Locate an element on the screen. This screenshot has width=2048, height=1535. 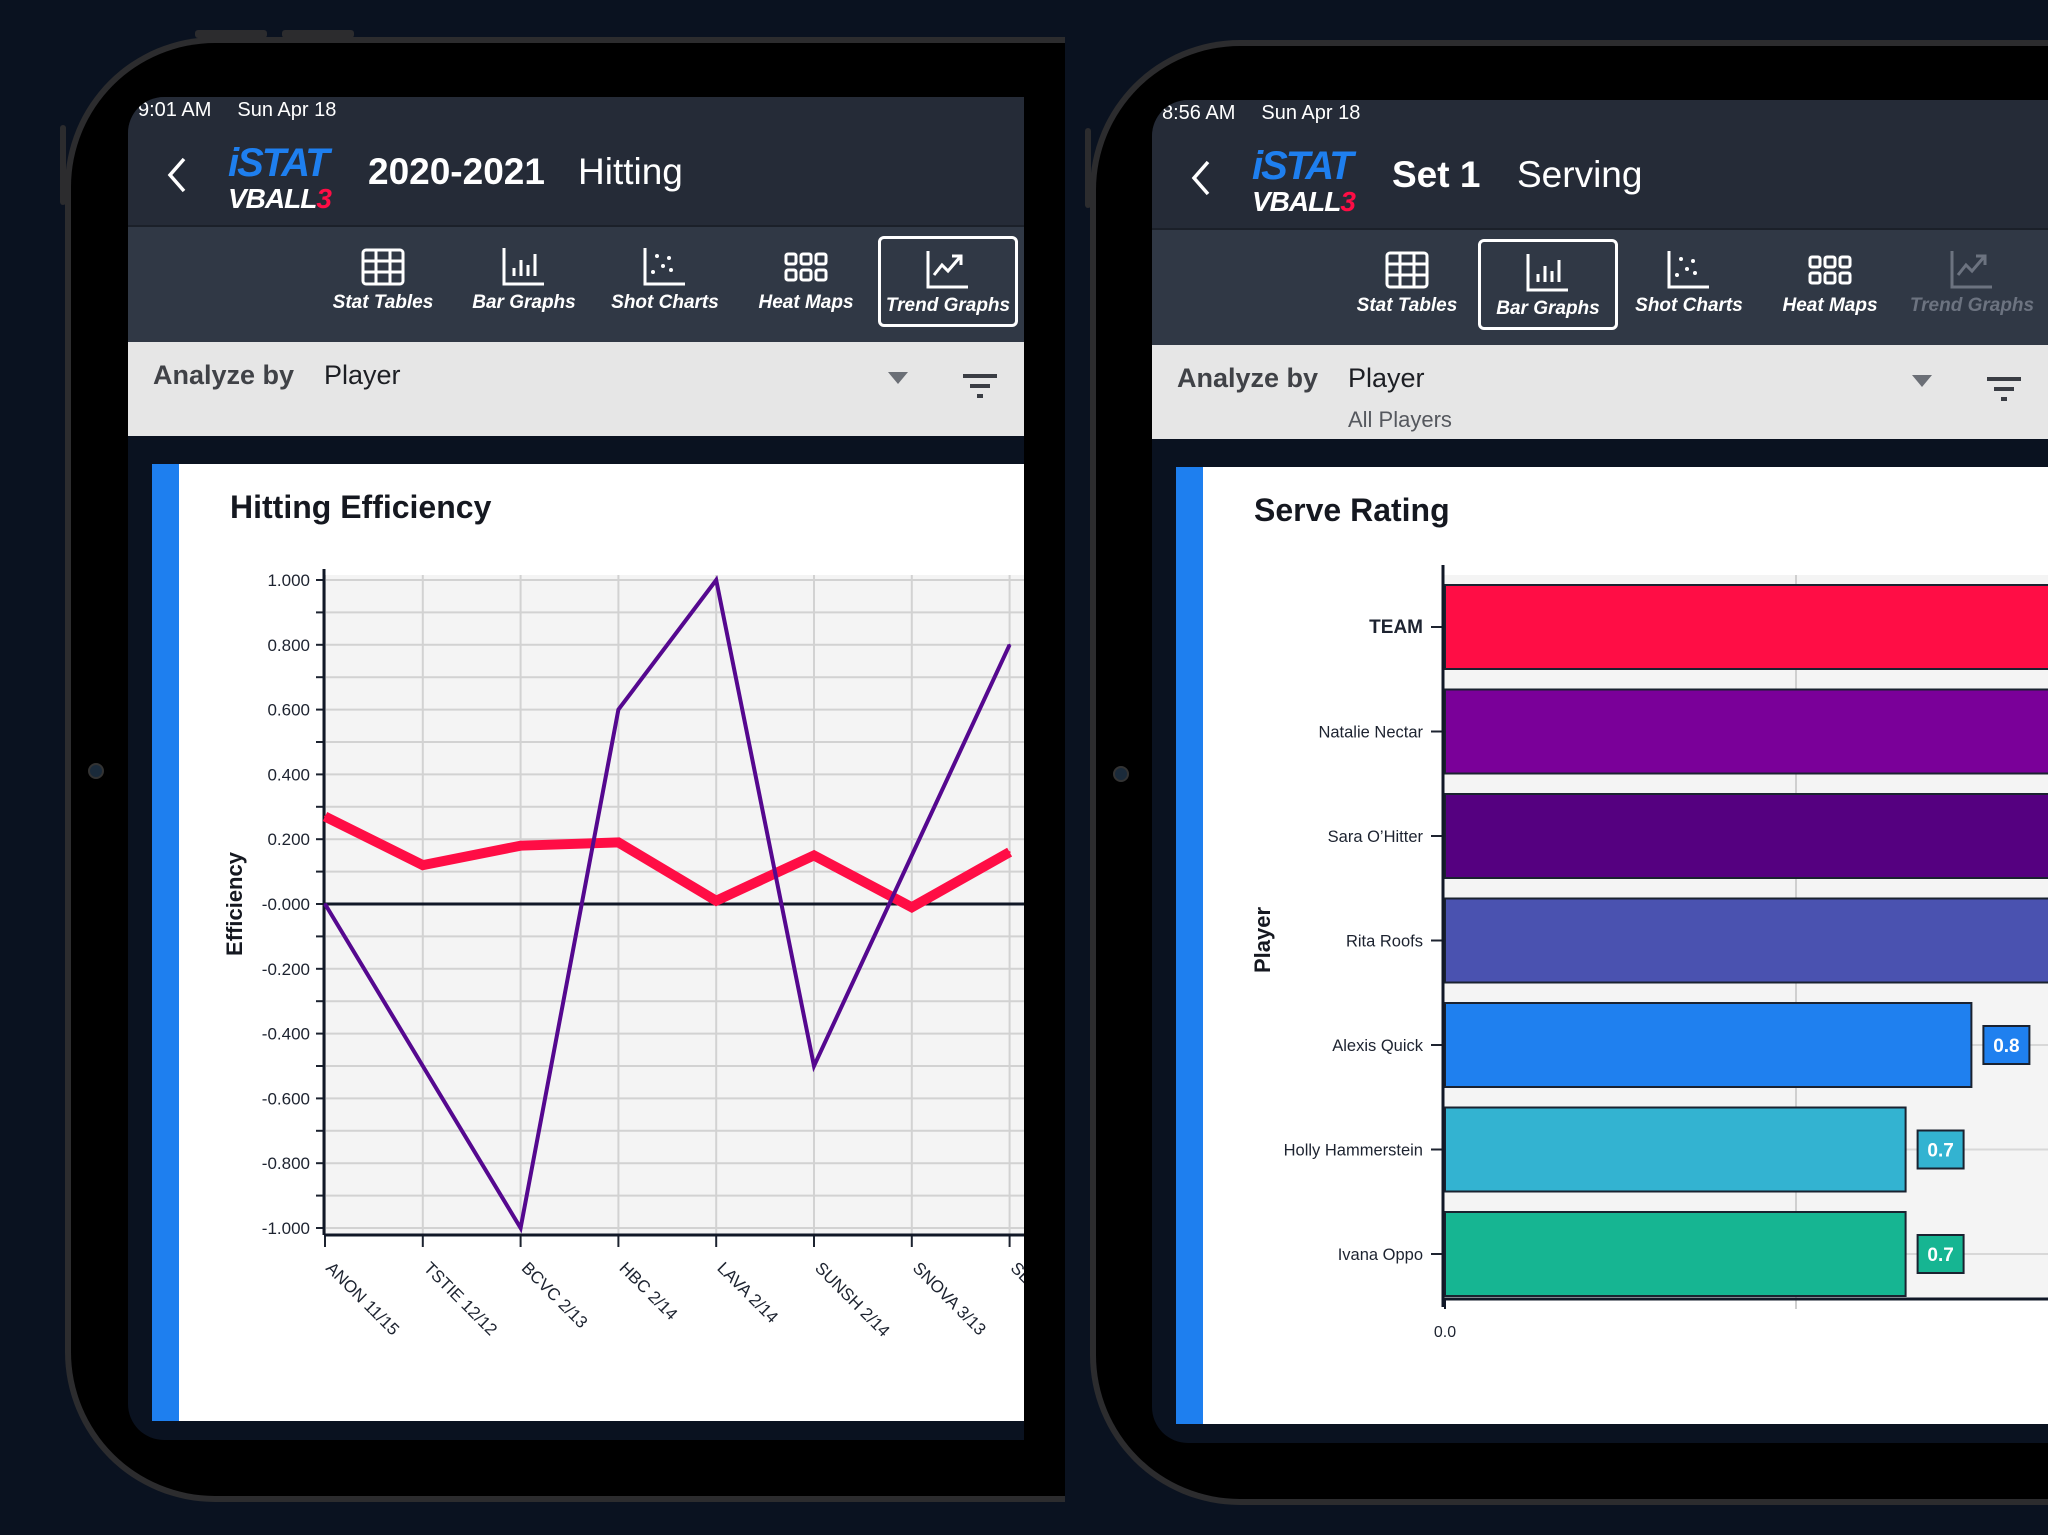
analyze-by-filter-summary: All Players is located at coordinates (1400, 419).